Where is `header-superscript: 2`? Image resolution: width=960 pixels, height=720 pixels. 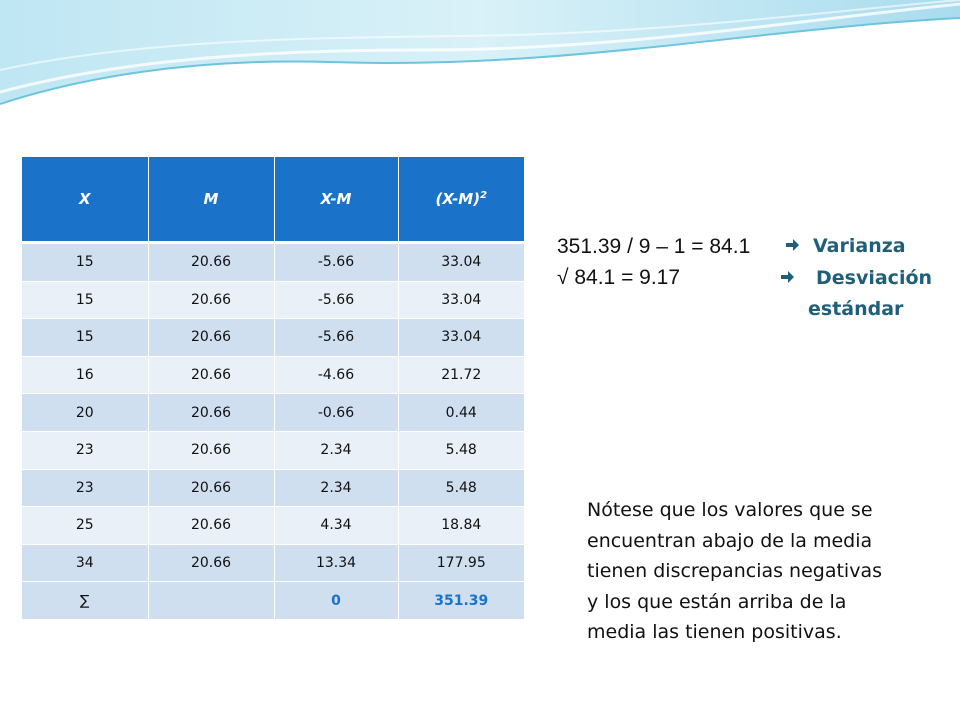 header-superscript: 2 is located at coordinates (484, 195).